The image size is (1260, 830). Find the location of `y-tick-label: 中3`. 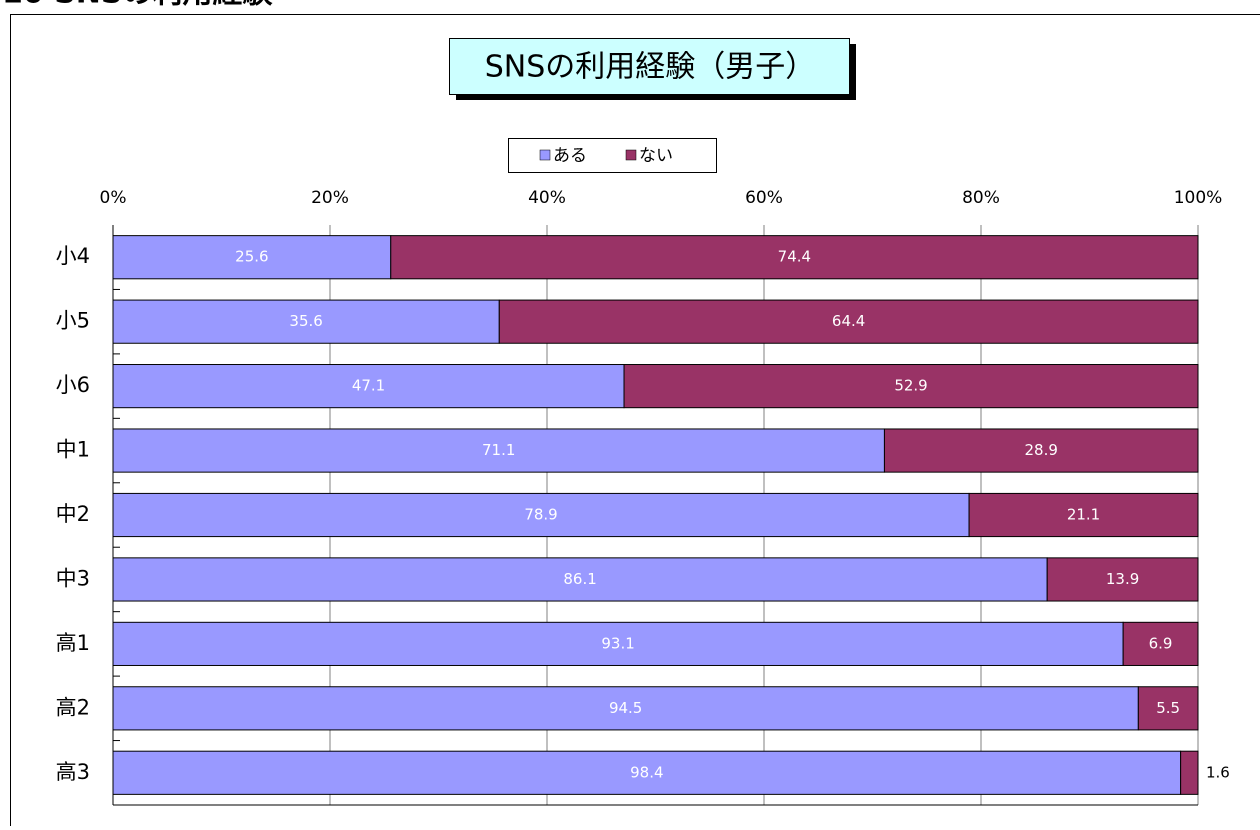

y-tick-label: 中3 is located at coordinates (73, 578).